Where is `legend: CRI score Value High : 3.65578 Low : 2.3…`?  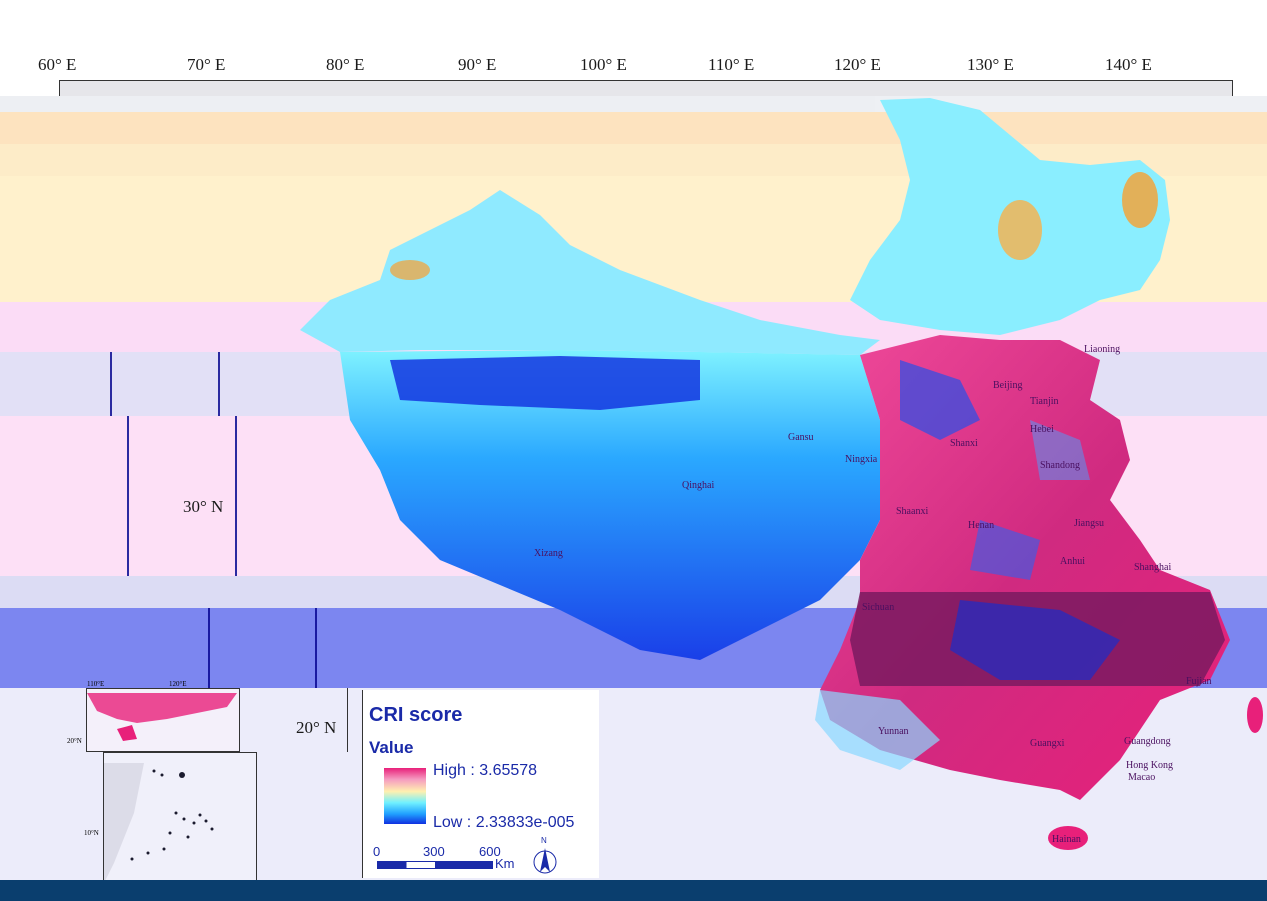
legend: CRI score Value High : 3.65578 Low : 2.3… is located at coordinates (480, 784).